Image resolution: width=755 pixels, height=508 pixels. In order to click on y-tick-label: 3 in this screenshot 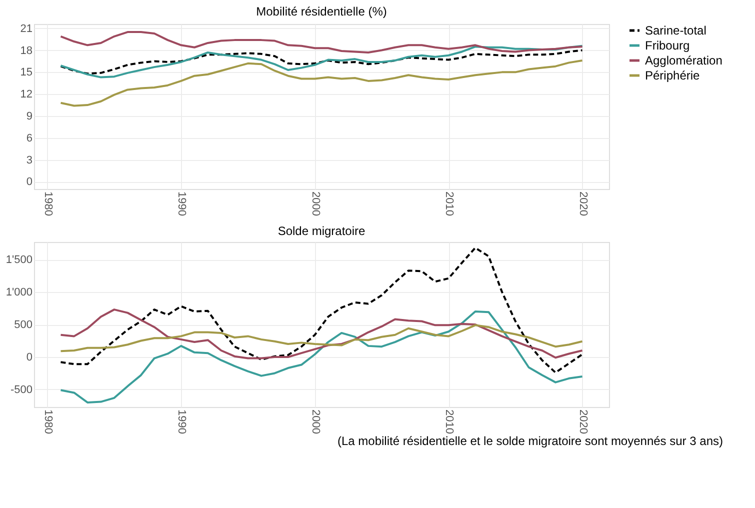, I will do `click(29, 160)`.